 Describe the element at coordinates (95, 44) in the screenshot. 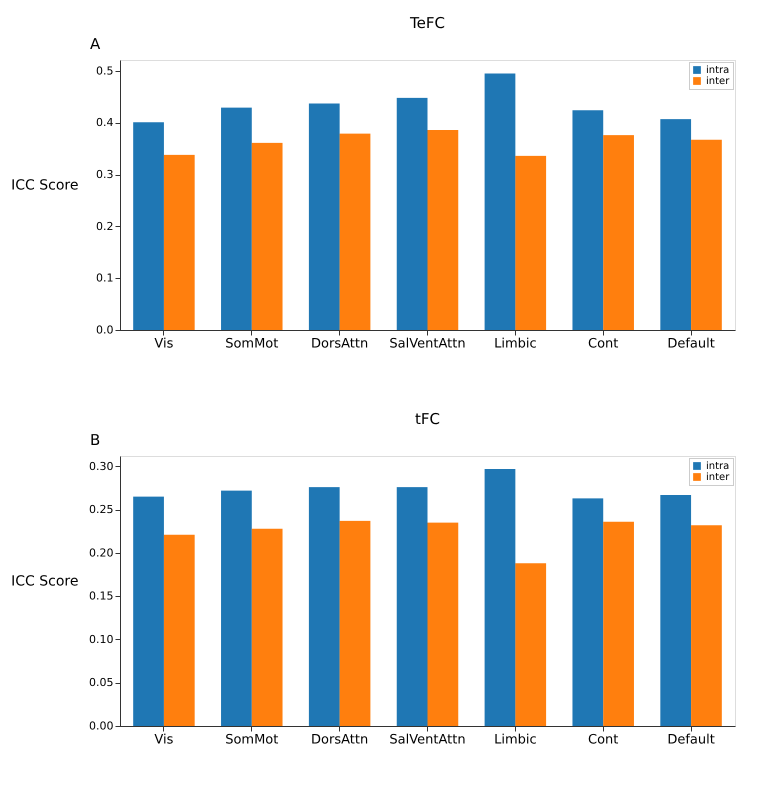

I see `text: A` at that location.